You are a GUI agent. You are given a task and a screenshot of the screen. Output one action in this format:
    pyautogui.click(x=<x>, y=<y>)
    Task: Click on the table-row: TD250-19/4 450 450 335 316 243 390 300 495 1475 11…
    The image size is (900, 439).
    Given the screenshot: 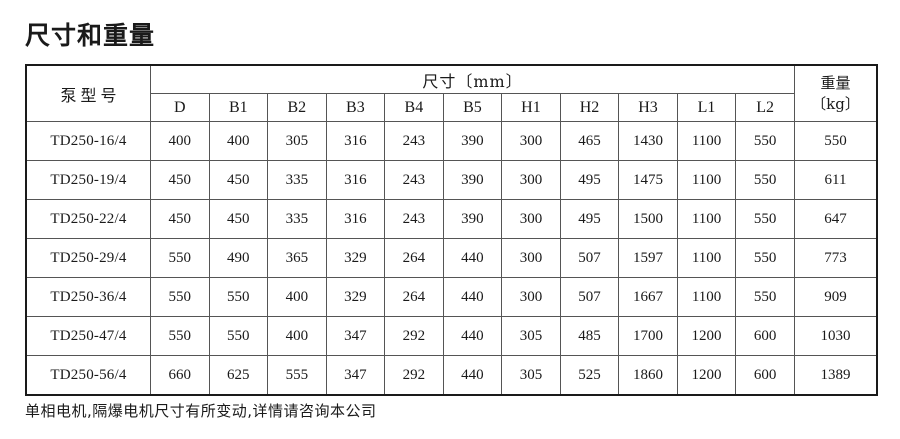 What is the action you would take?
    pyautogui.click(x=451, y=180)
    